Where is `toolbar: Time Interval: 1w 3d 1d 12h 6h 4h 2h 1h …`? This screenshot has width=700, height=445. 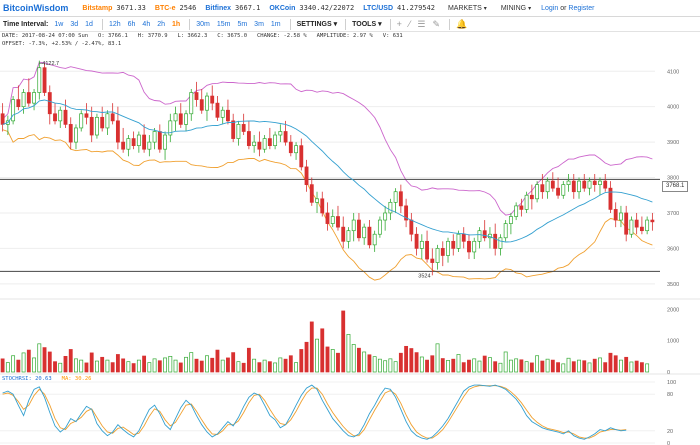
toolbar: Time Interval: 1w 3d 1d 12h 6h 4h 2h 1h … is located at coordinates (350, 24).